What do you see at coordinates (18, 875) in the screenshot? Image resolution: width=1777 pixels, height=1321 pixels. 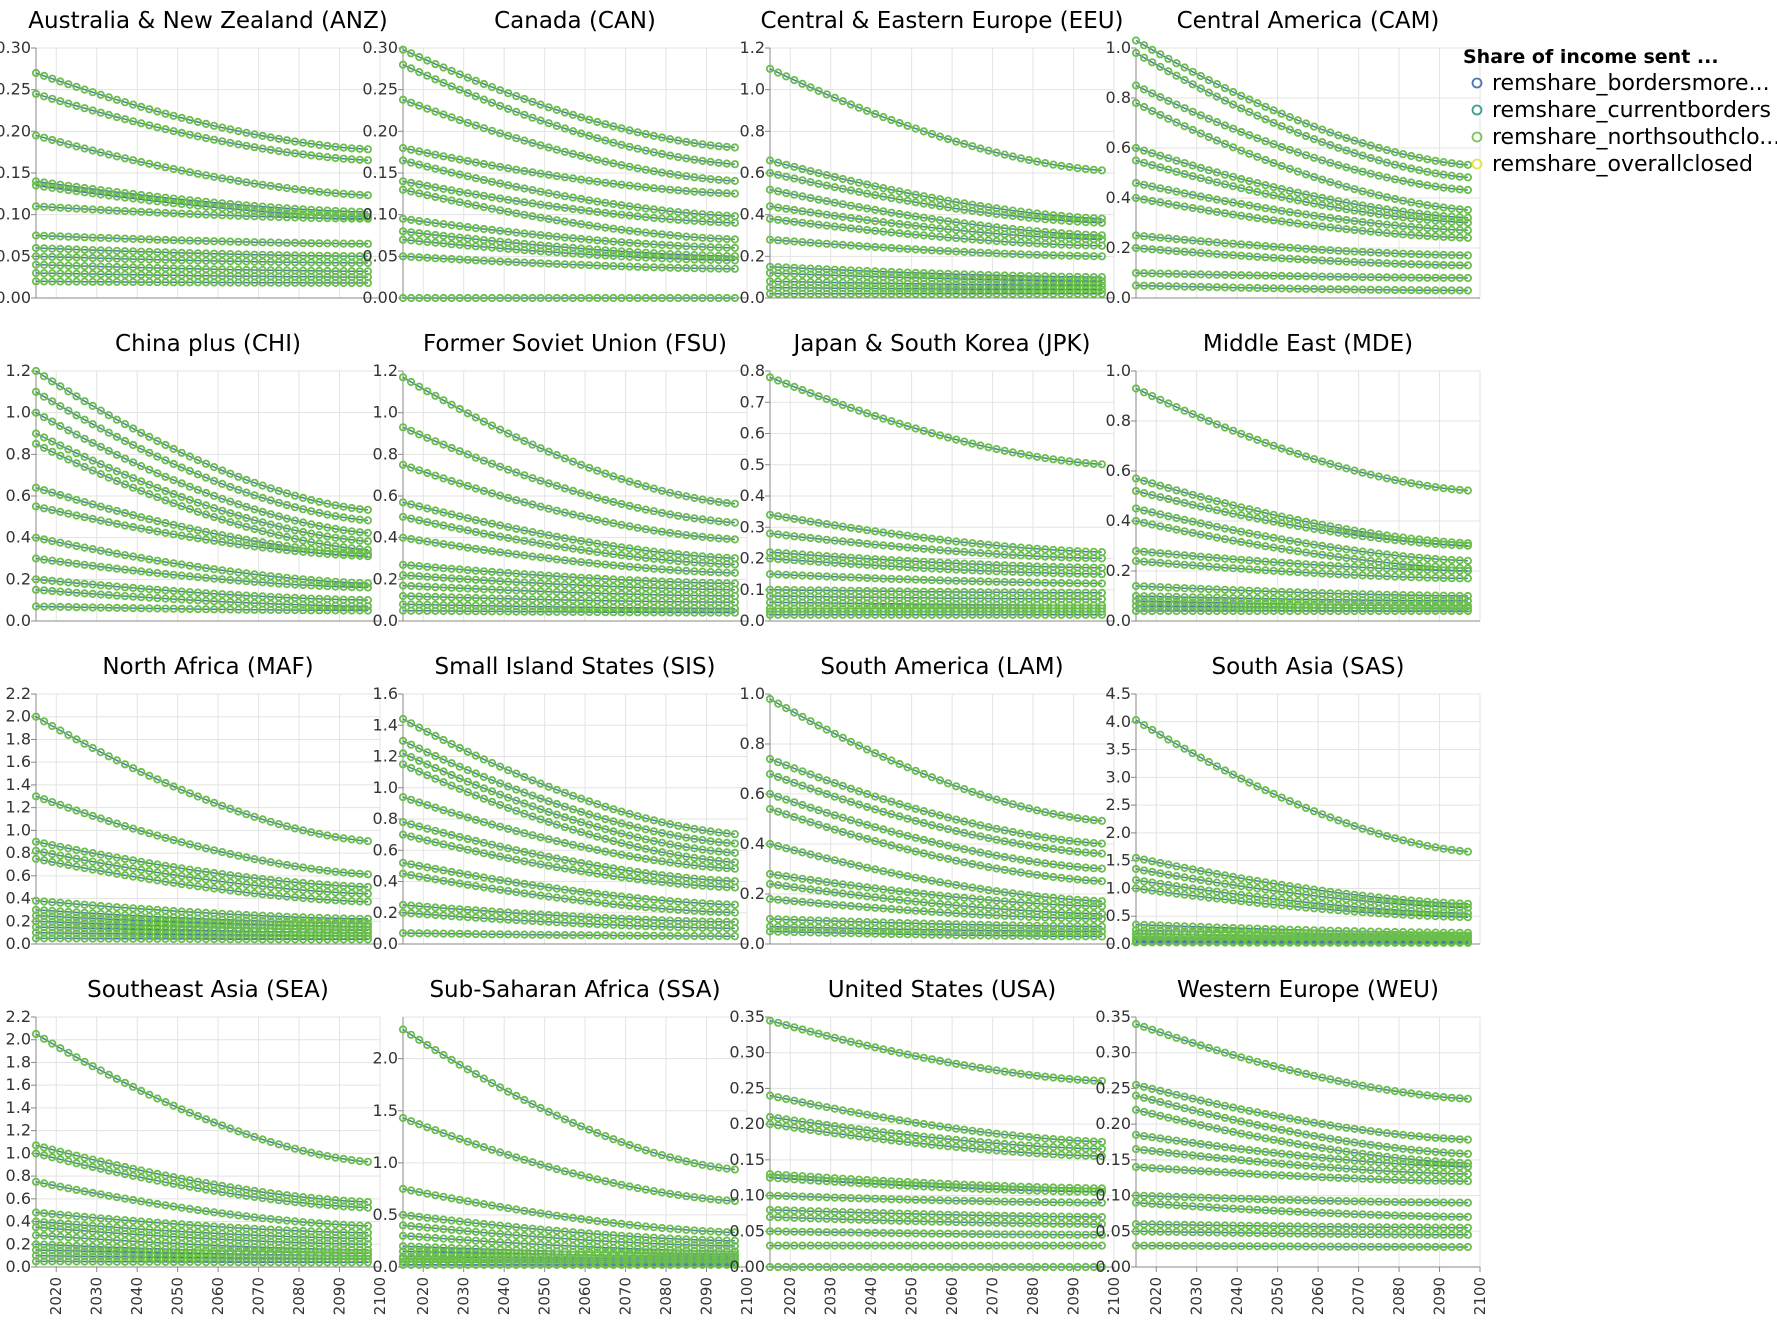 I see `y-tick-label: 0.6` at bounding box center [18, 875].